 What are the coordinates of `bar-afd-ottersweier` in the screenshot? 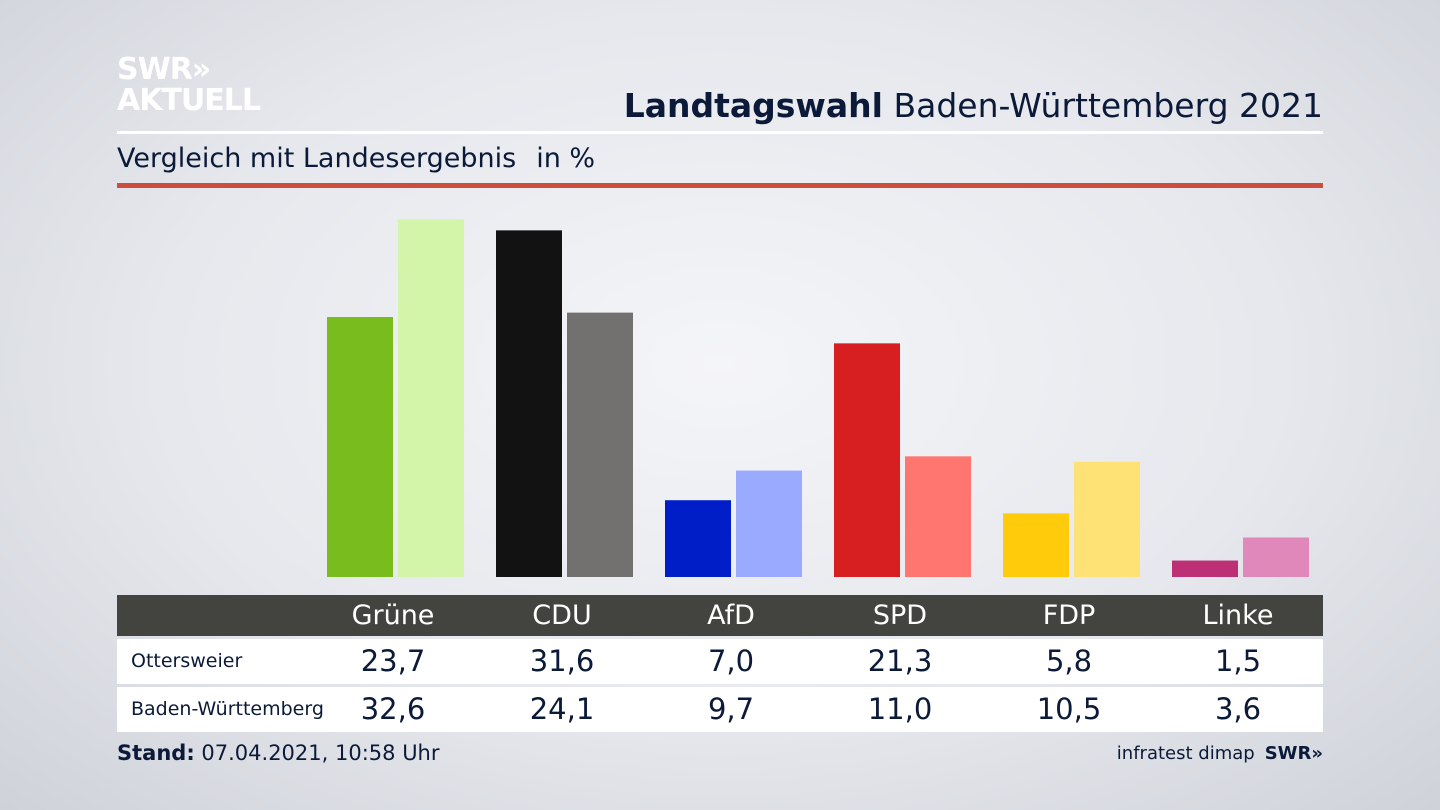 It's located at (698, 538).